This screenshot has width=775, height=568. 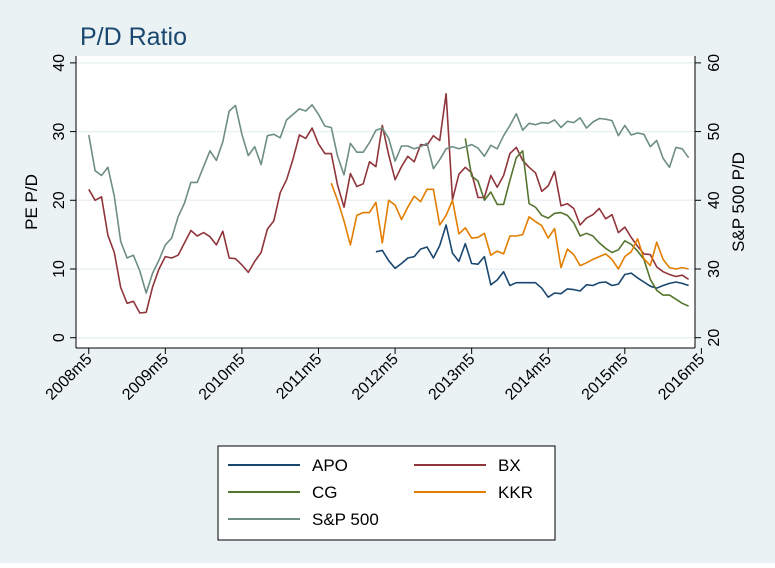 What do you see at coordinates (452, 377) in the screenshot?
I see `x-tick-label-5: 2013m5` at bounding box center [452, 377].